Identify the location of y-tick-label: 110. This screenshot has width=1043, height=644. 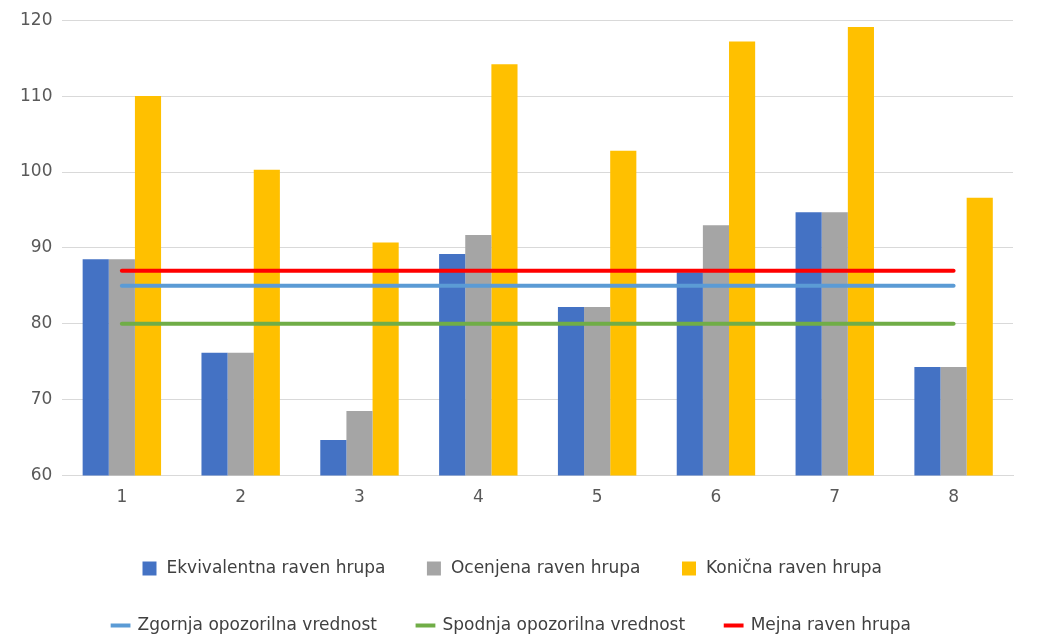
(36, 94).